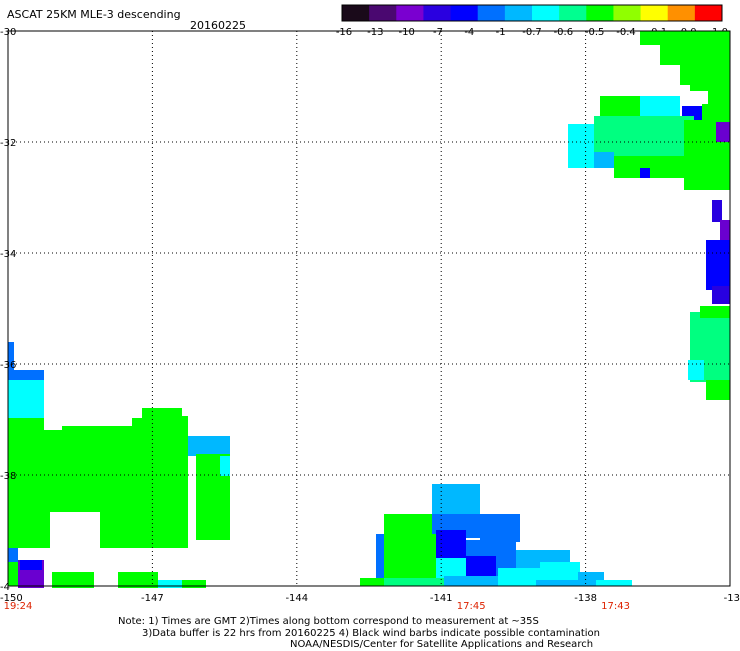 This screenshot has width=740, height=651. Describe the element at coordinates (406, 32) in the screenshot. I see `colorbar-tick-label: -10` at that location.